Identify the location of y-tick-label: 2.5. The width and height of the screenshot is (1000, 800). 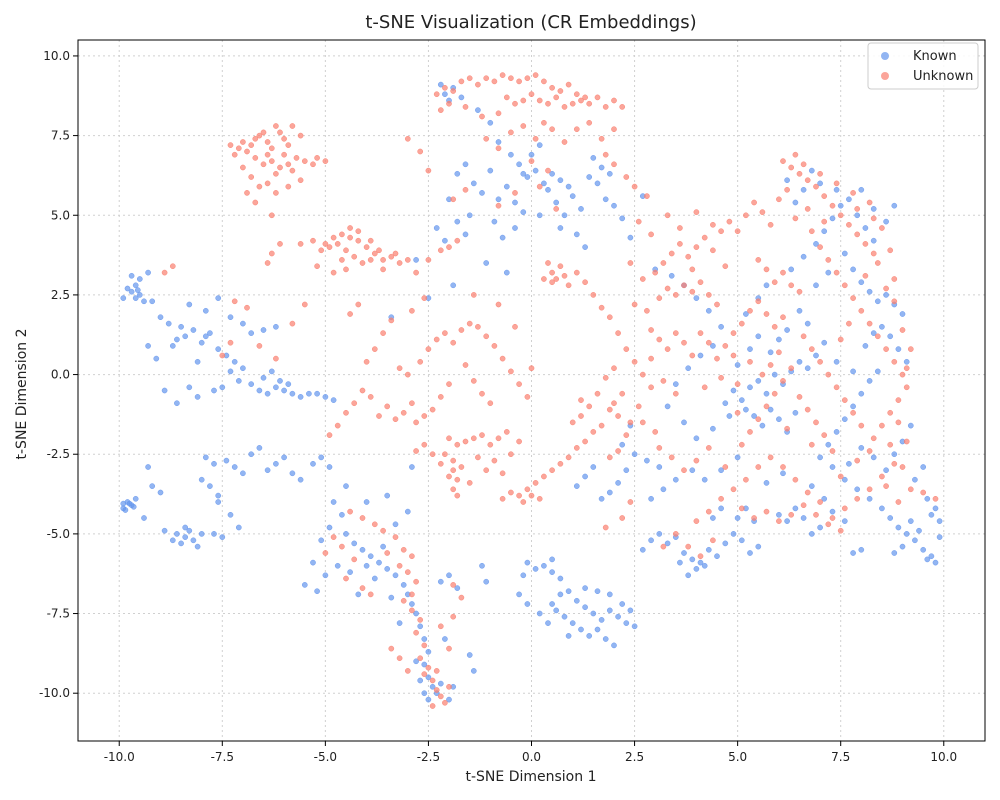
(60, 295).